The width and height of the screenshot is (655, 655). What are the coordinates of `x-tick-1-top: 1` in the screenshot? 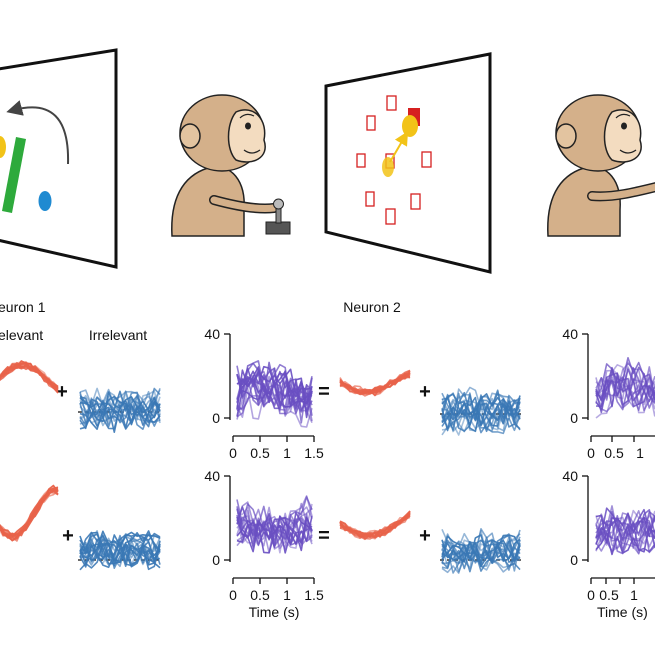 It's located at (287, 453).